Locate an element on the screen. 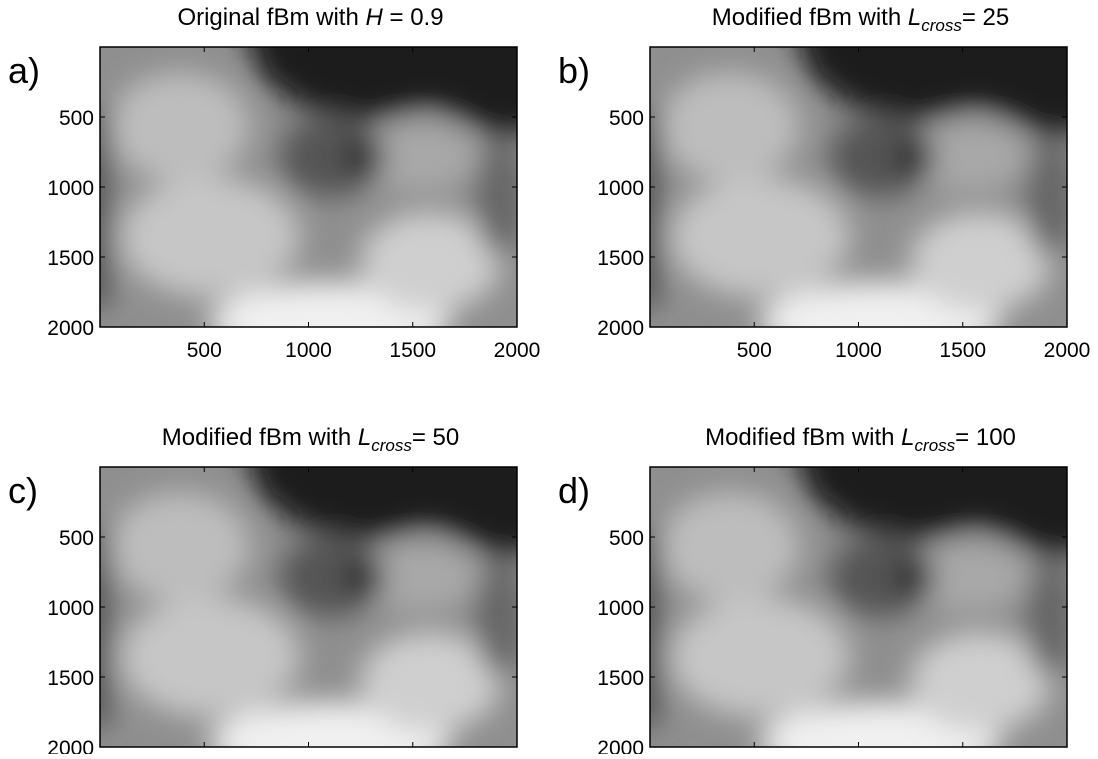  title-suffix: = 25 is located at coordinates (985, 17).